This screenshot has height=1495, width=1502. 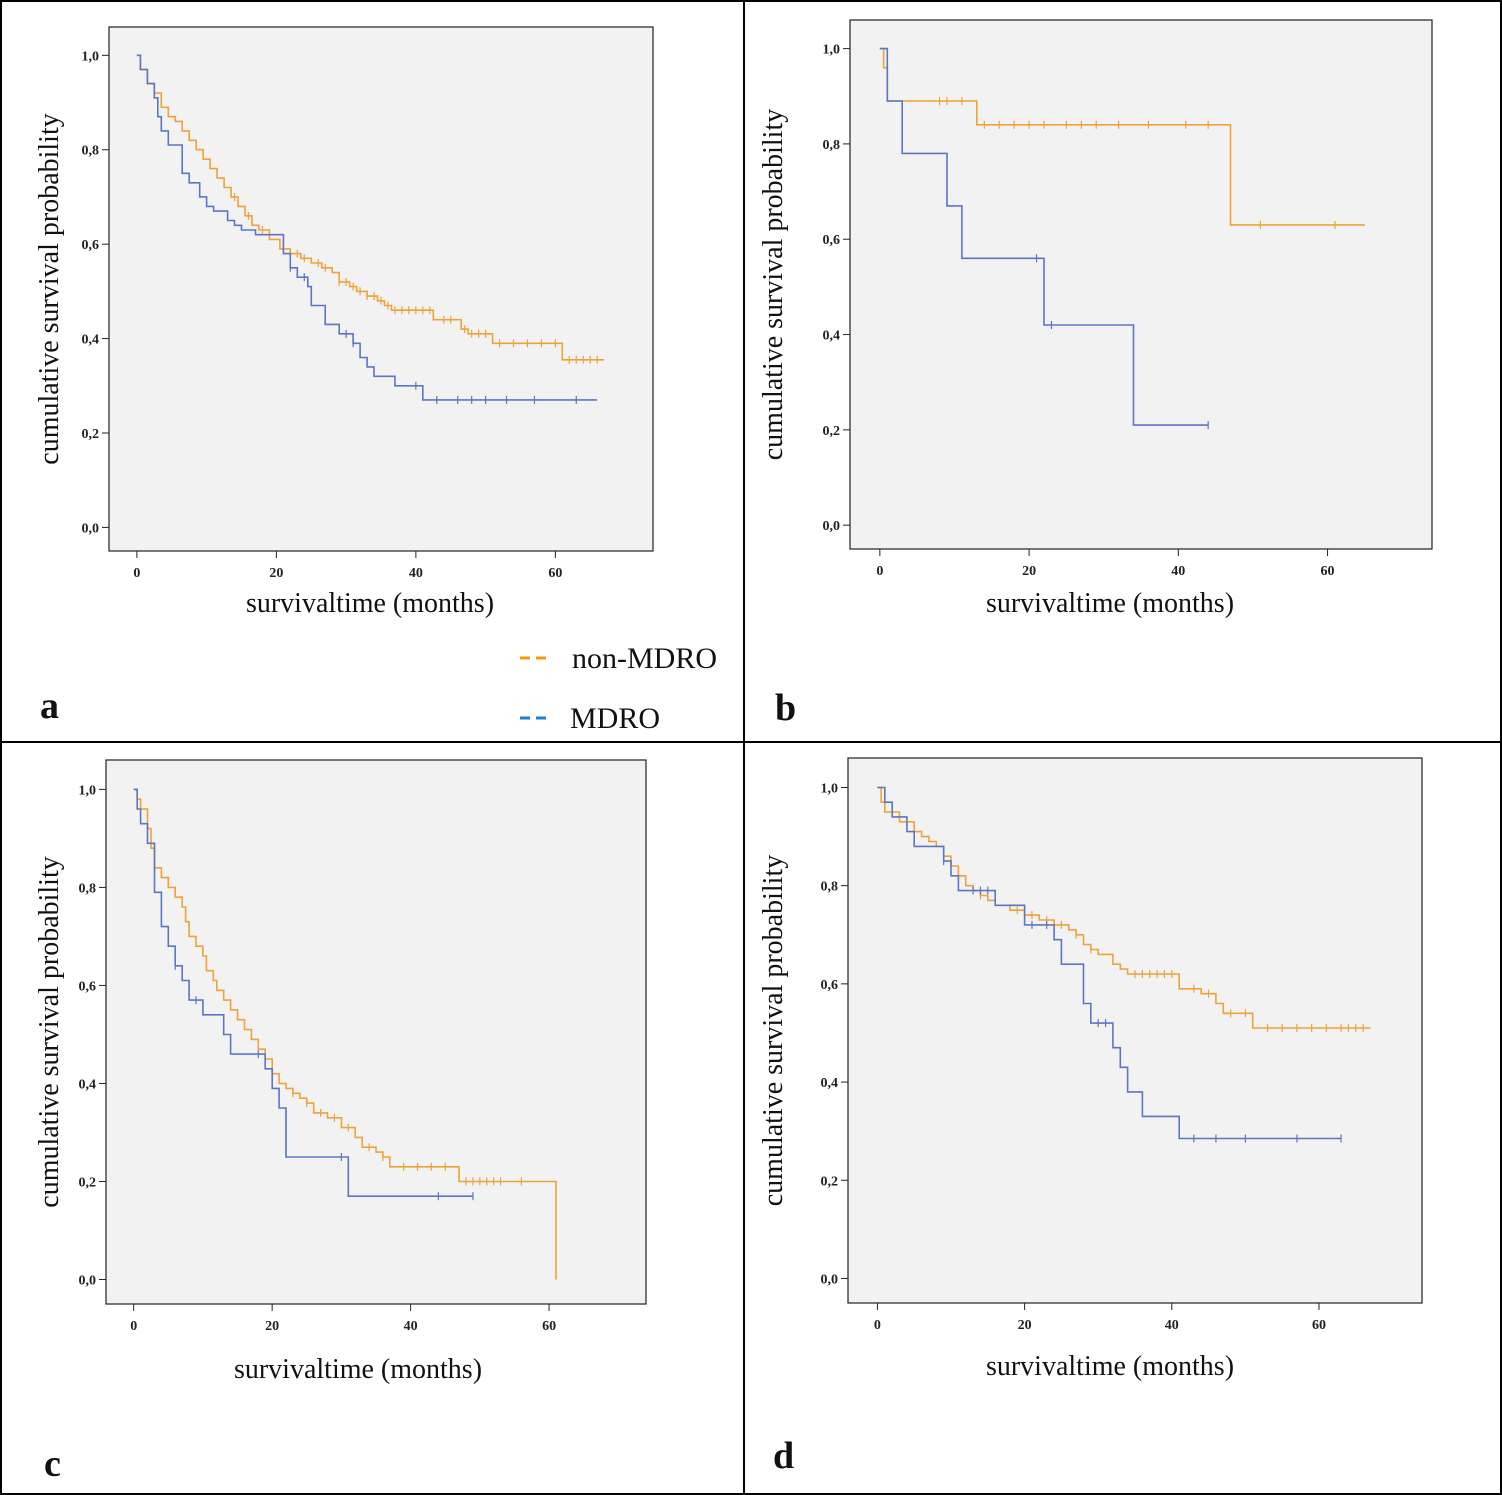 I want to click on panel-letter-a: a, so click(x=49, y=706).